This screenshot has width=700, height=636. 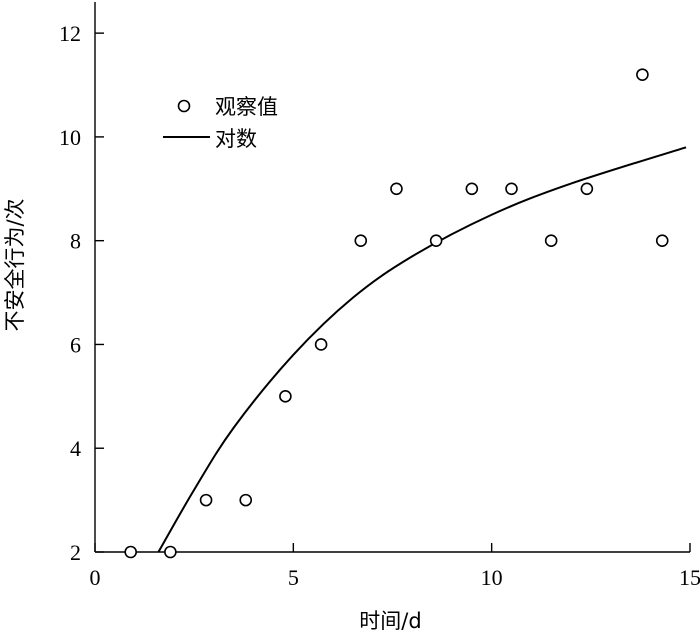 What do you see at coordinates (15, 264) in the screenshot?
I see `y-axis-title: 不安全行为/次` at bounding box center [15, 264].